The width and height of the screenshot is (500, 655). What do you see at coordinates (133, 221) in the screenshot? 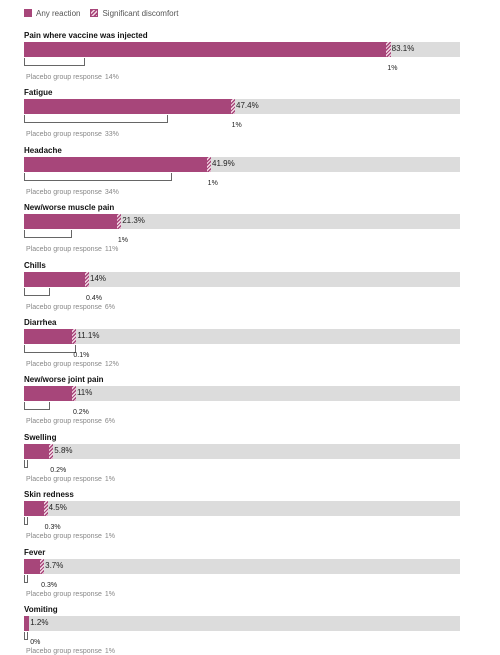
I see `value-label: 21.3%` at bounding box center [133, 221].